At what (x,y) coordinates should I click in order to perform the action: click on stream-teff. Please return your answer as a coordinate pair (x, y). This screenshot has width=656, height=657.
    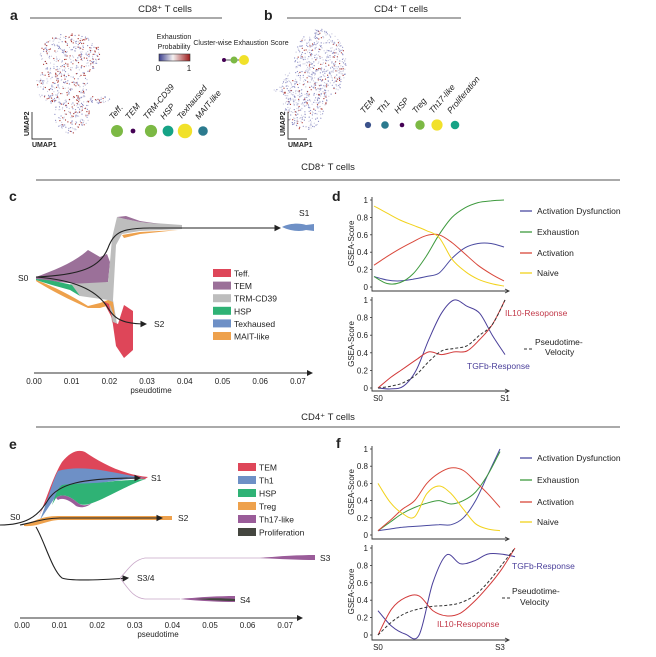
    Looking at the image, I should click on (118, 329).